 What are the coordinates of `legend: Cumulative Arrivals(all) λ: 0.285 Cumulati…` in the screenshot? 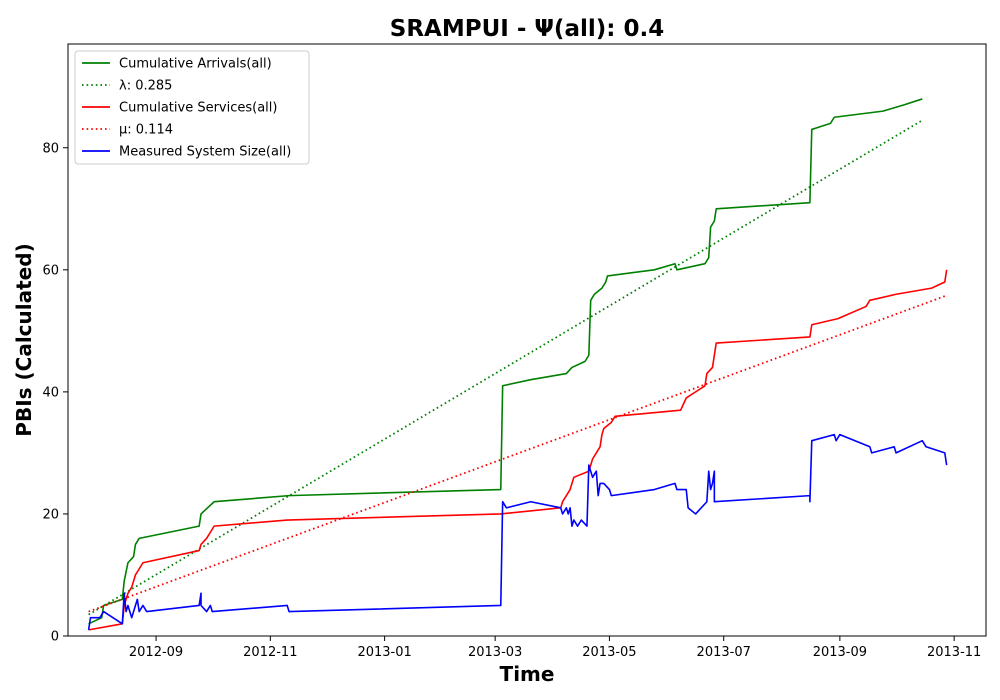 It's located at (192, 107).